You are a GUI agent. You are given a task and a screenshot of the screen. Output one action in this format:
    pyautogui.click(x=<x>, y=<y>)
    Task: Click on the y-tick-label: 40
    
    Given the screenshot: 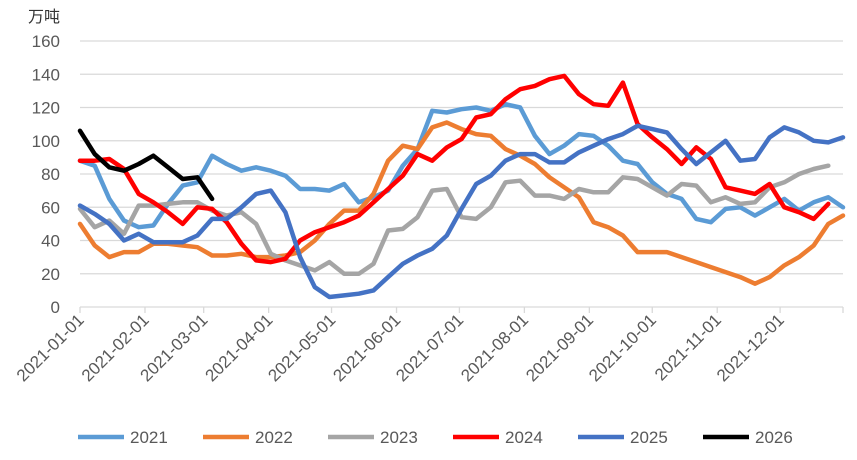 What is the action you would take?
    pyautogui.click(x=50, y=241)
    